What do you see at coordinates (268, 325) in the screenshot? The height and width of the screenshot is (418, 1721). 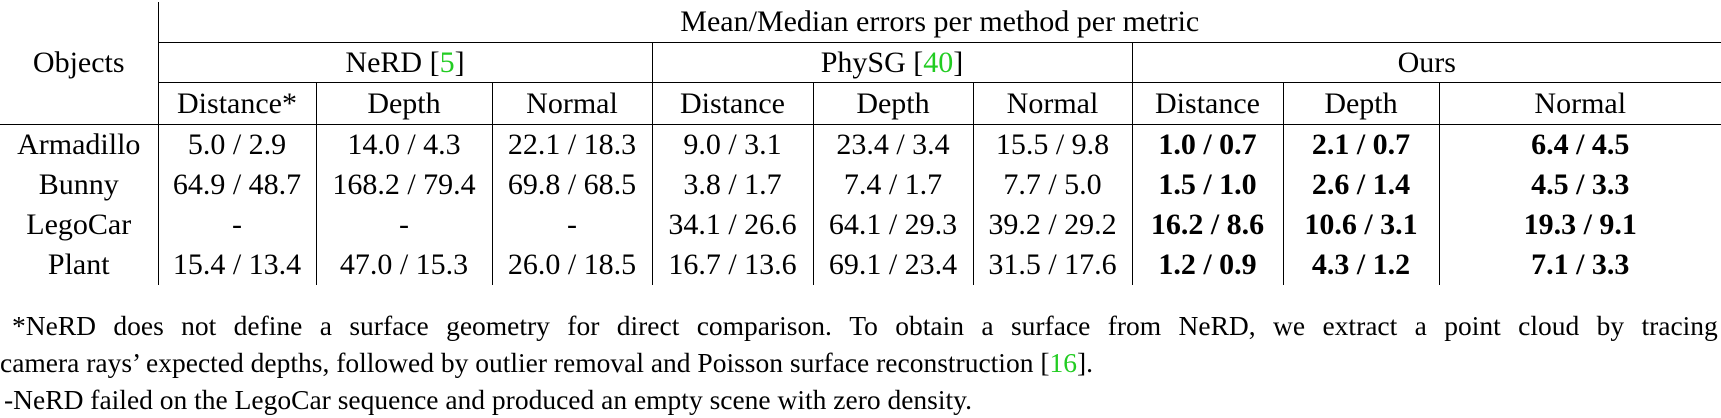 I see `footnote-word: define` at bounding box center [268, 325].